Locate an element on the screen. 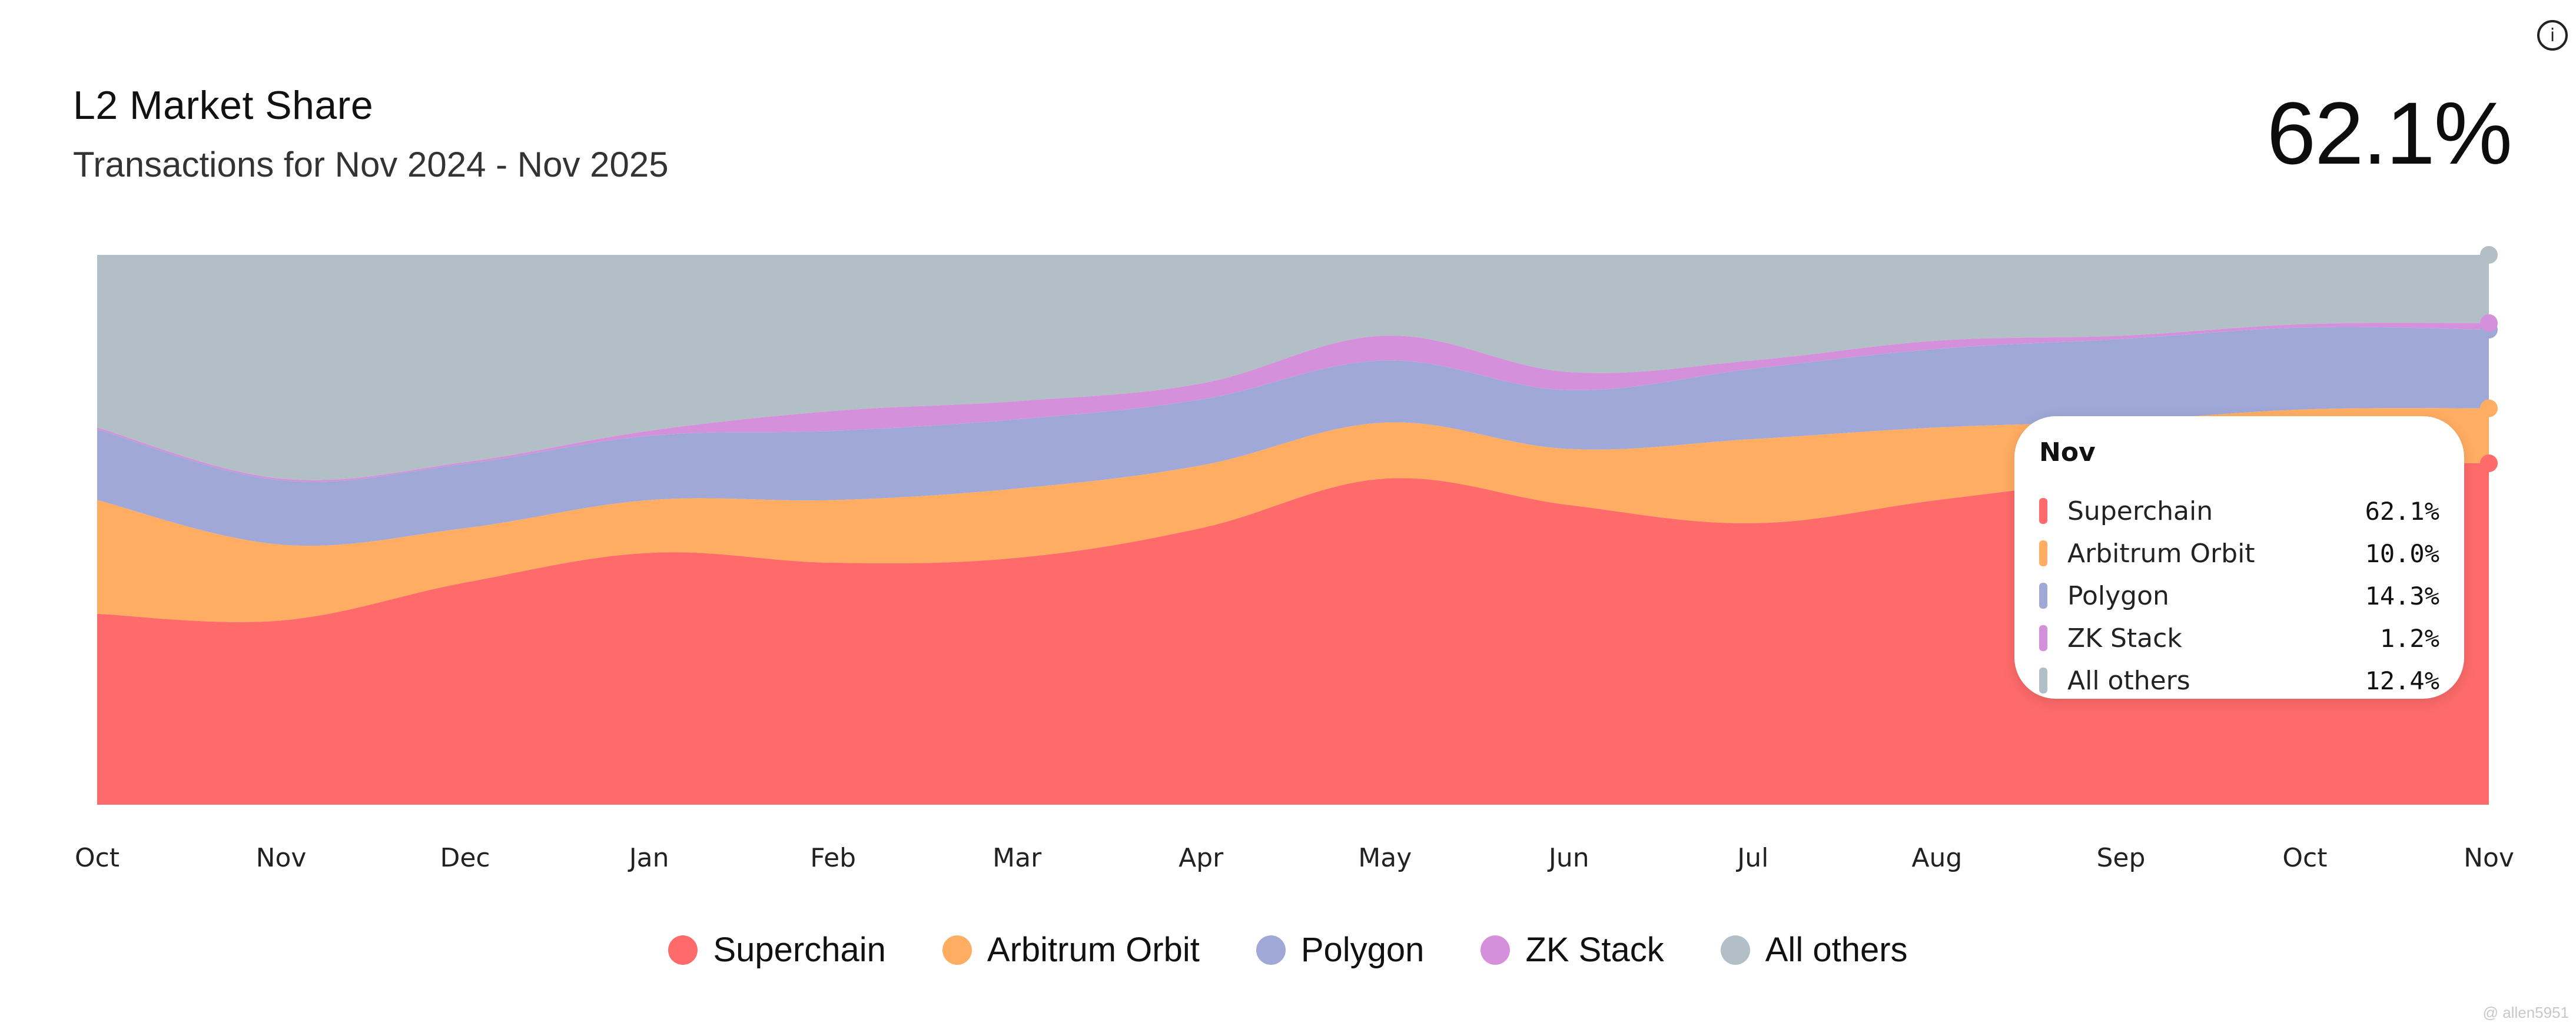 The height and width of the screenshot is (1029, 2576). tooltip-row: Superchain 62.1% is located at coordinates (2239, 511).